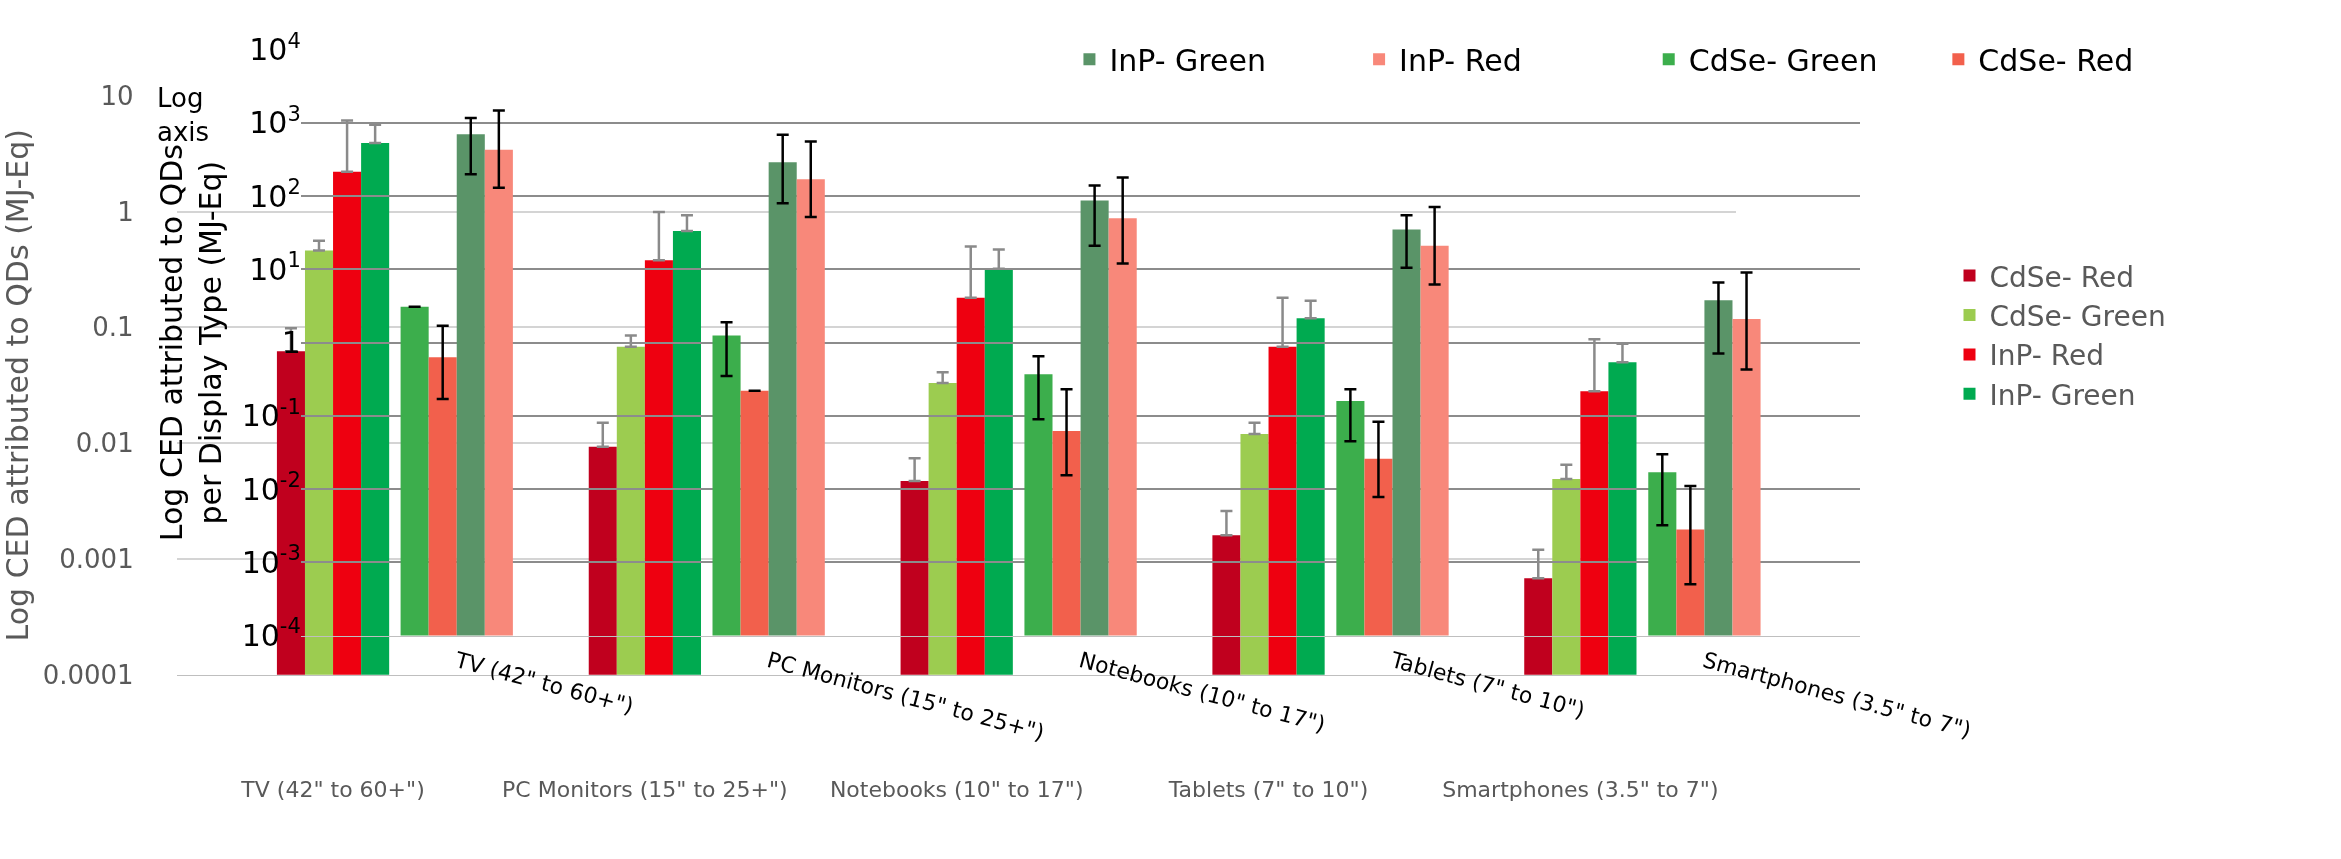 Image resolution: width=2341 pixels, height=859 pixels. What do you see at coordinates (275, 121) in the screenshot?
I see `y-tick-label: 10$^{3}$` at bounding box center [275, 121].